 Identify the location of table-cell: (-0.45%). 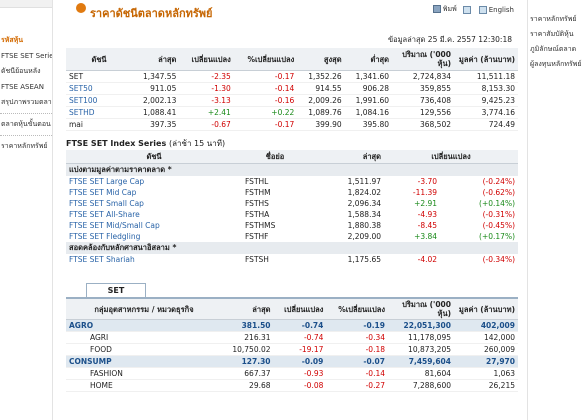
(498, 225).